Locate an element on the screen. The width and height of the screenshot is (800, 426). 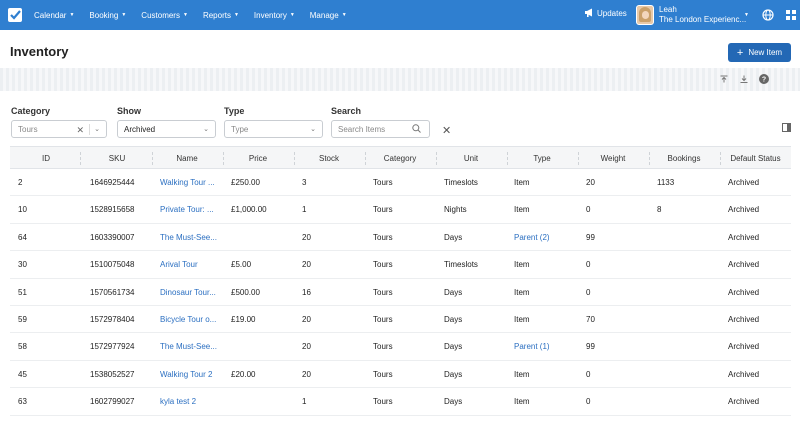
cell-name: Walking Tour 2 is located at coordinates (186, 374).